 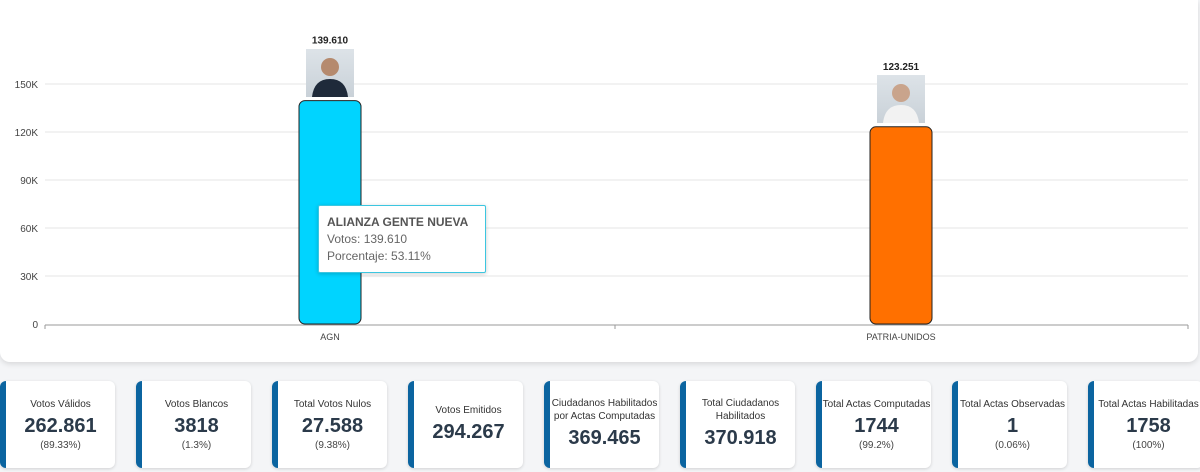 What do you see at coordinates (27, 133) in the screenshot?
I see `y-tick-label: 120K` at bounding box center [27, 133].